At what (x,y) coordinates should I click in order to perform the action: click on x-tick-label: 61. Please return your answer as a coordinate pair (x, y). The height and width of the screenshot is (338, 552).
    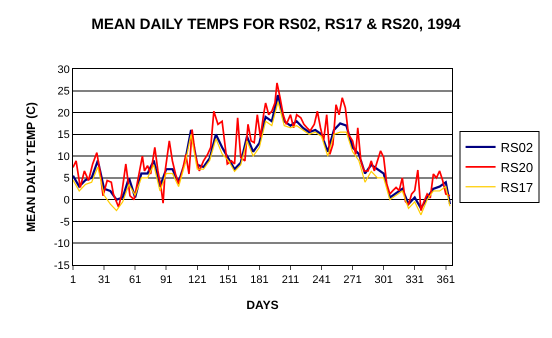
    Looking at the image, I should click on (135, 280).